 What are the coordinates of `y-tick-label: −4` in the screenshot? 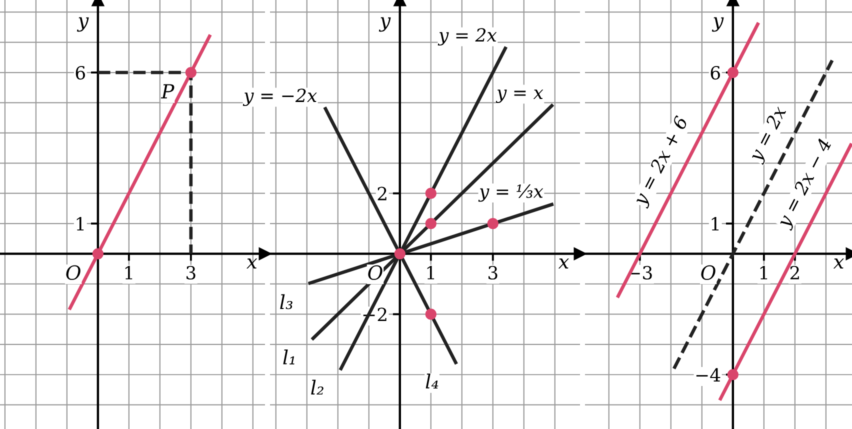 It's located at (708, 375).